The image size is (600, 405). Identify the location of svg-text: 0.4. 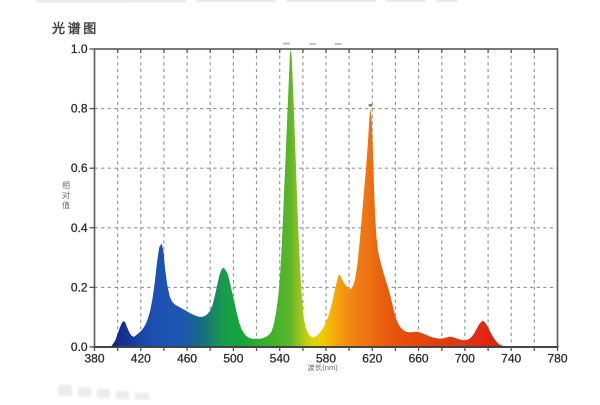
(79, 228).